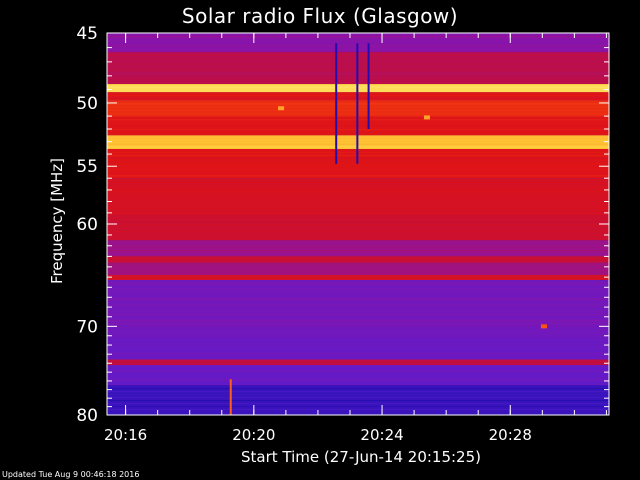 This screenshot has height=480, width=640. I want to click on chart-title: Solar radio Flux (Glasgow), so click(320, 16).